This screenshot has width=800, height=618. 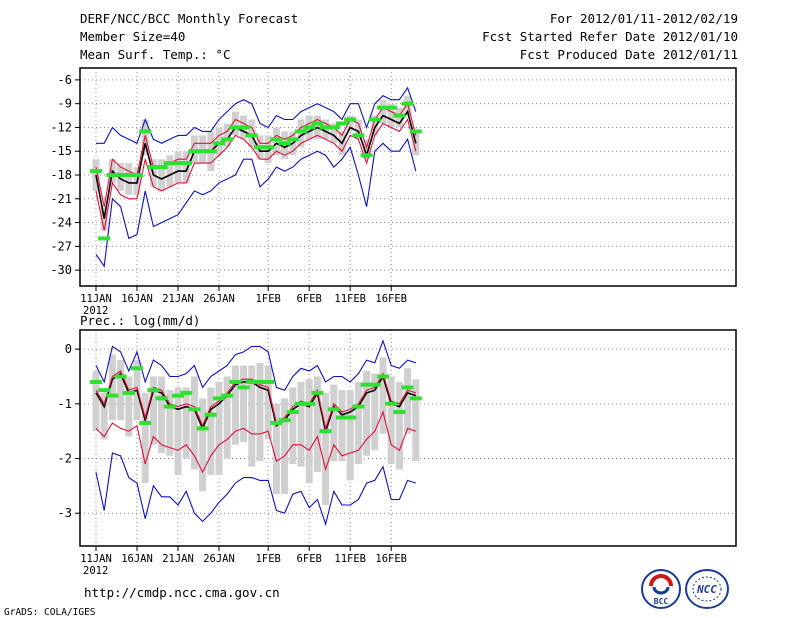 I want to click on forecast-period: For 2012/01/11-2012/02/19, so click(x=643, y=18).